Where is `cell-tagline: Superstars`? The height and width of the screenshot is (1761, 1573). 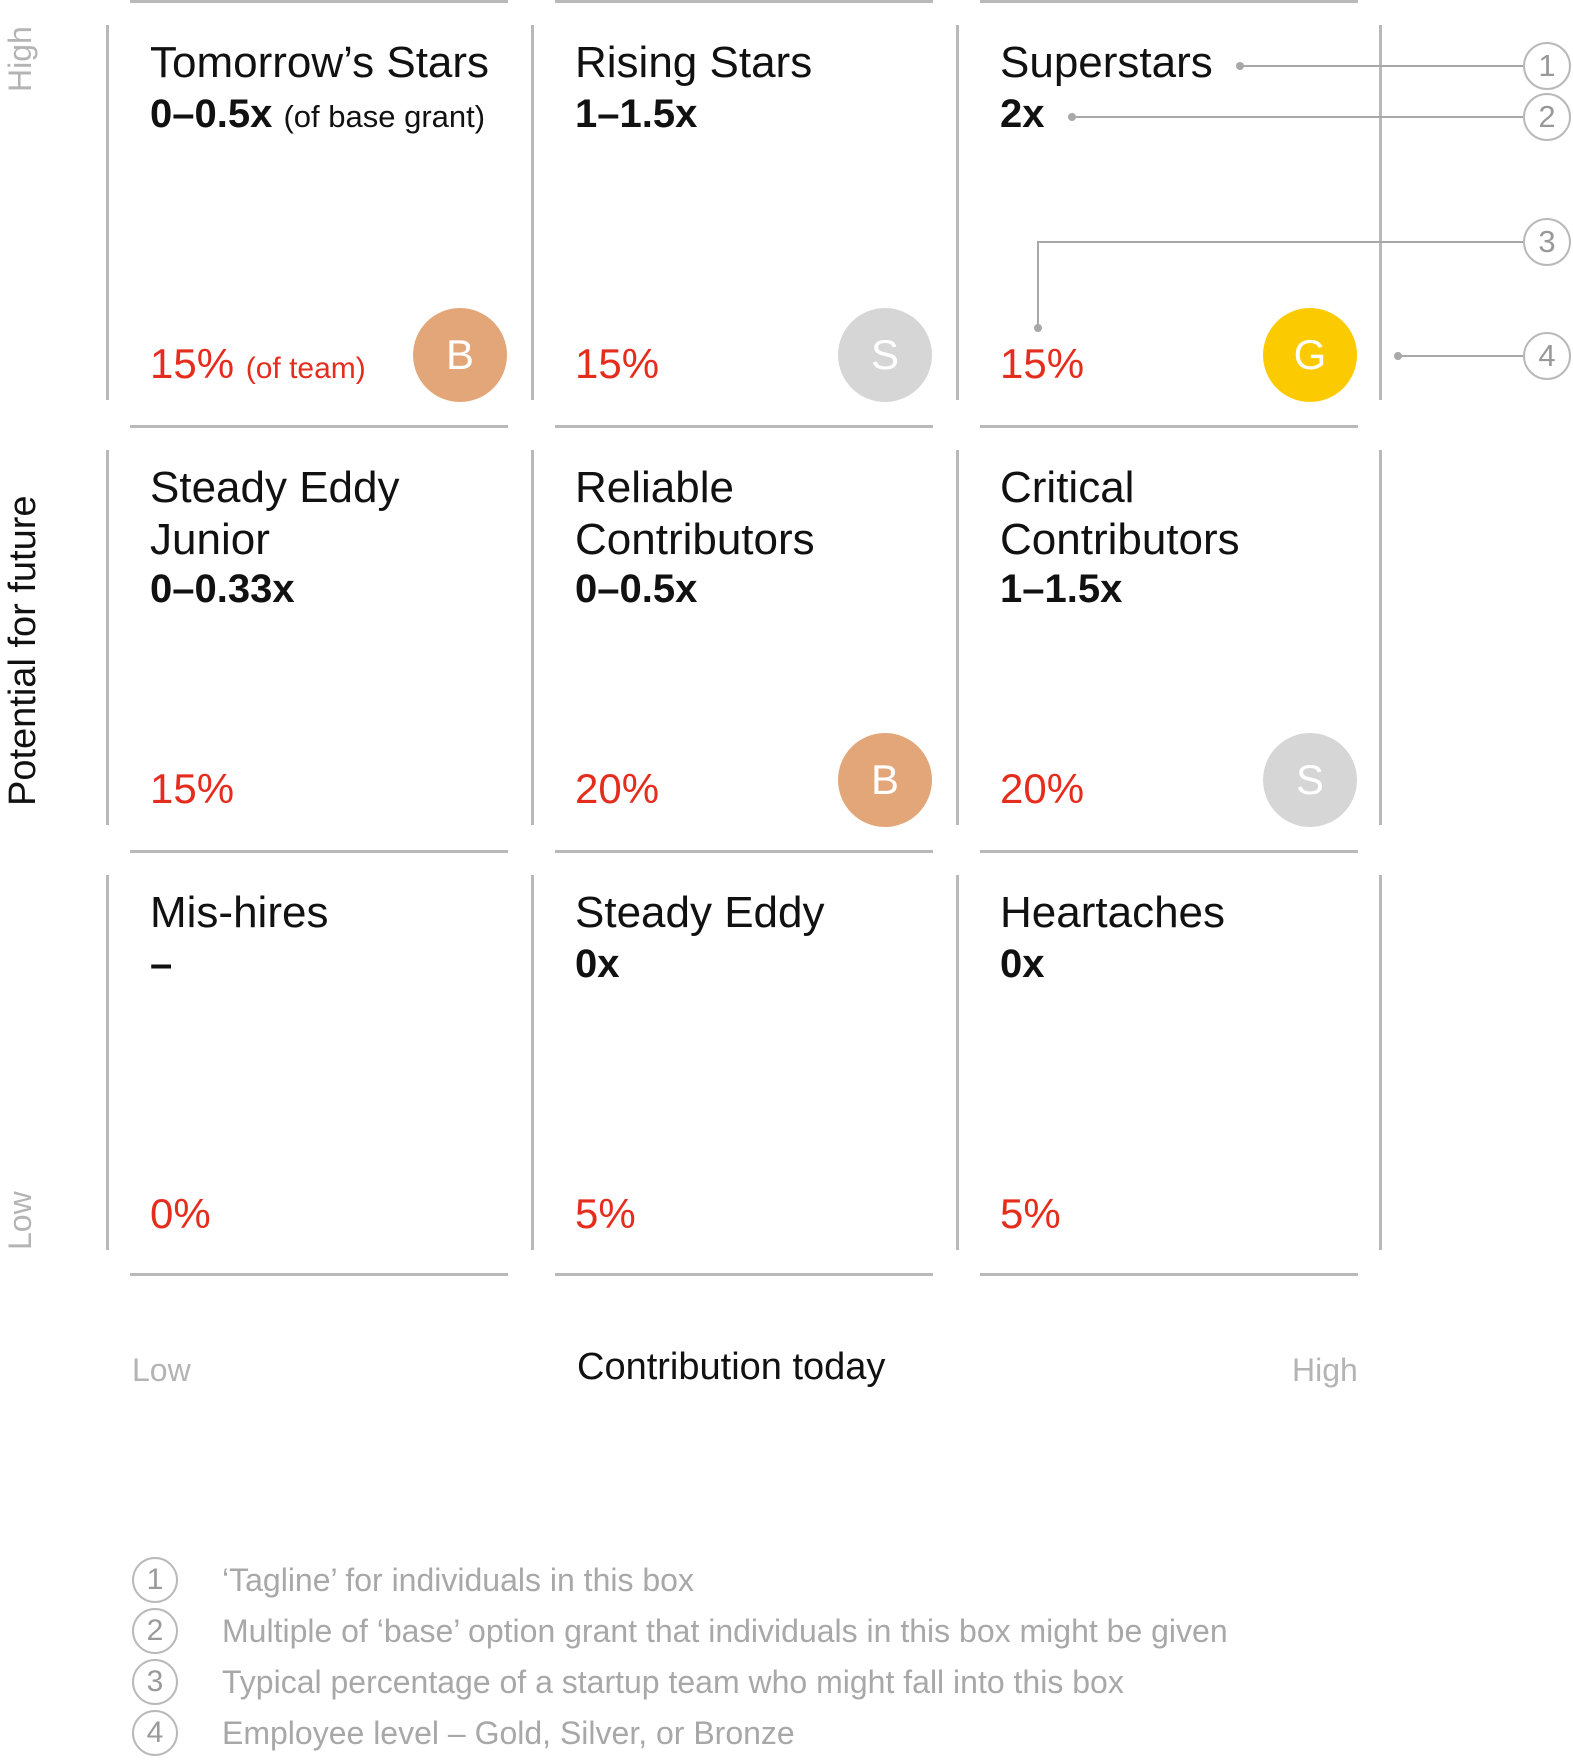 cell-tagline: Superstars is located at coordinates (1106, 62).